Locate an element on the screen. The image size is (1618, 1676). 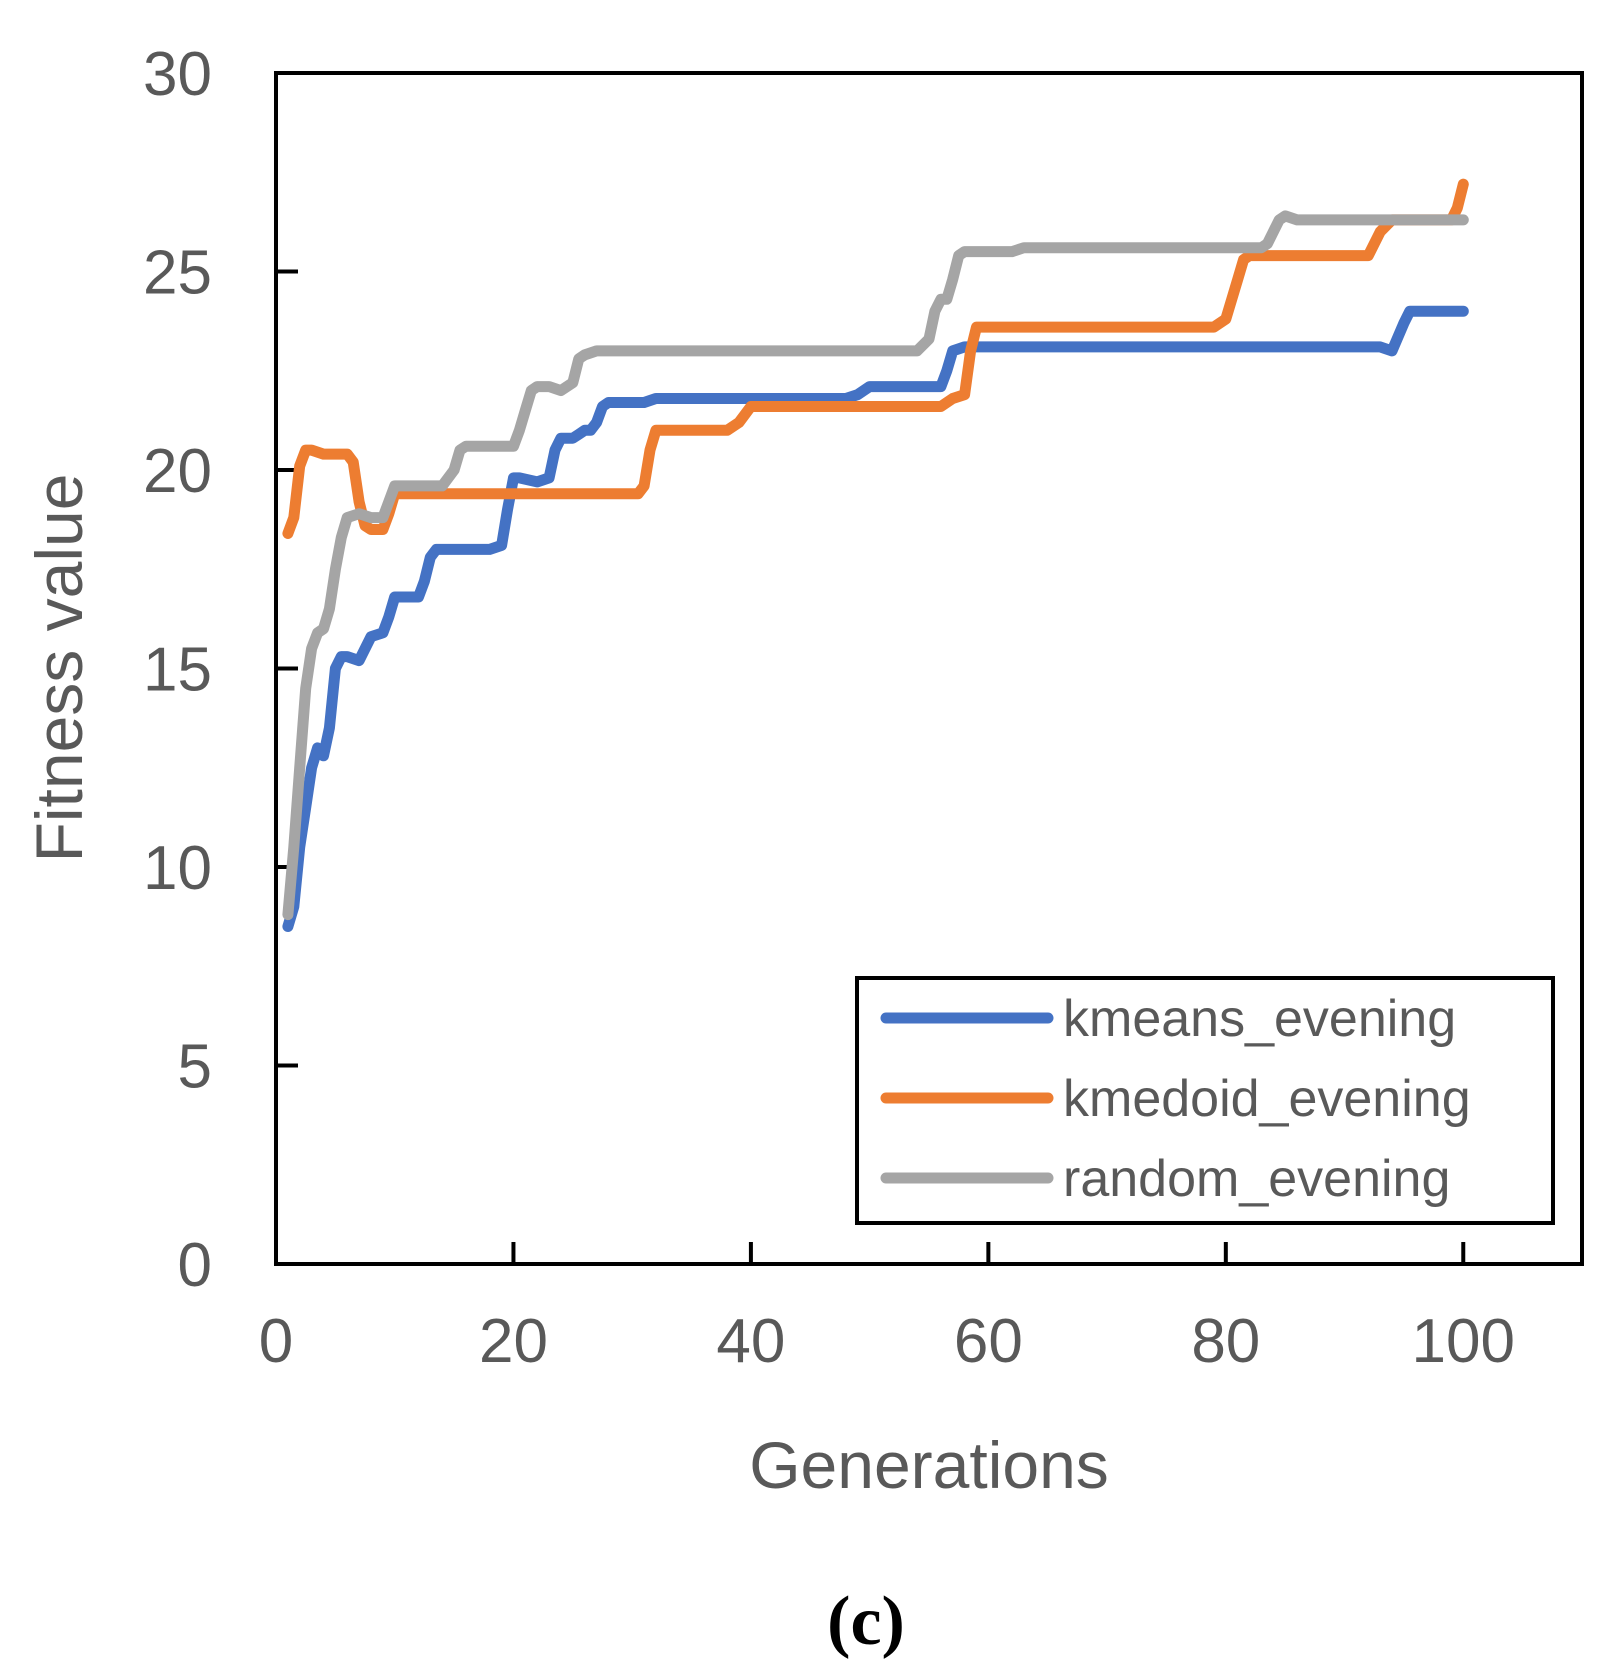
x-tick-label: 80 is located at coordinates (1225, 1341).